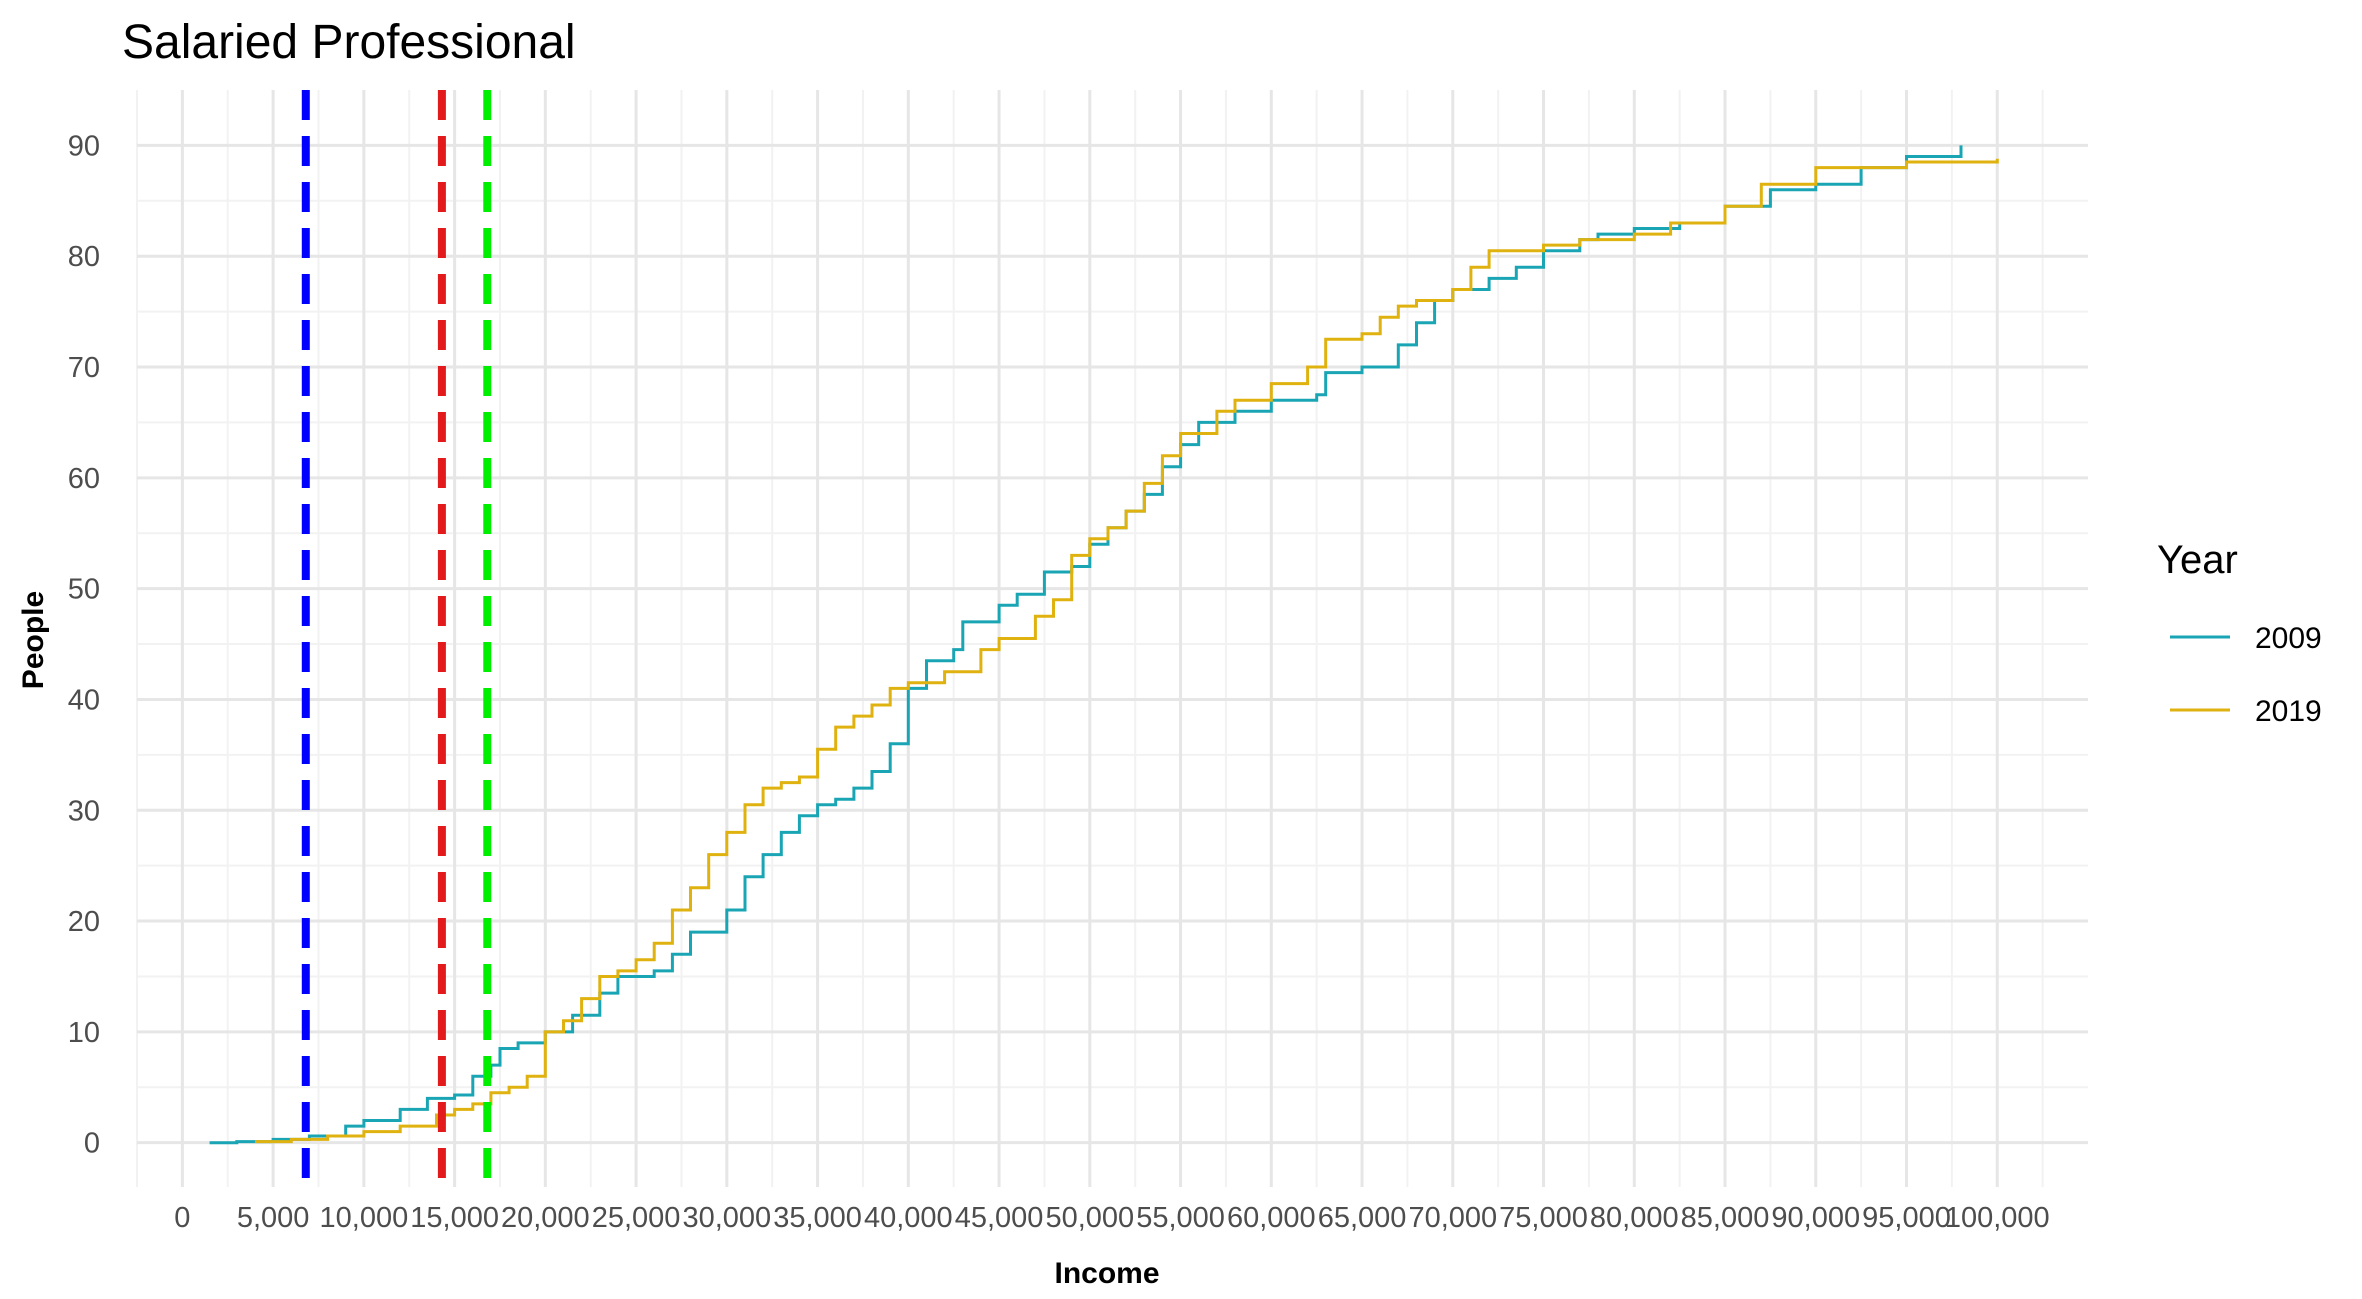 This screenshot has width=2362, height=1299. What do you see at coordinates (2288, 711) in the screenshot?
I see `legend-label-2019: 2019` at bounding box center [2288, 711].